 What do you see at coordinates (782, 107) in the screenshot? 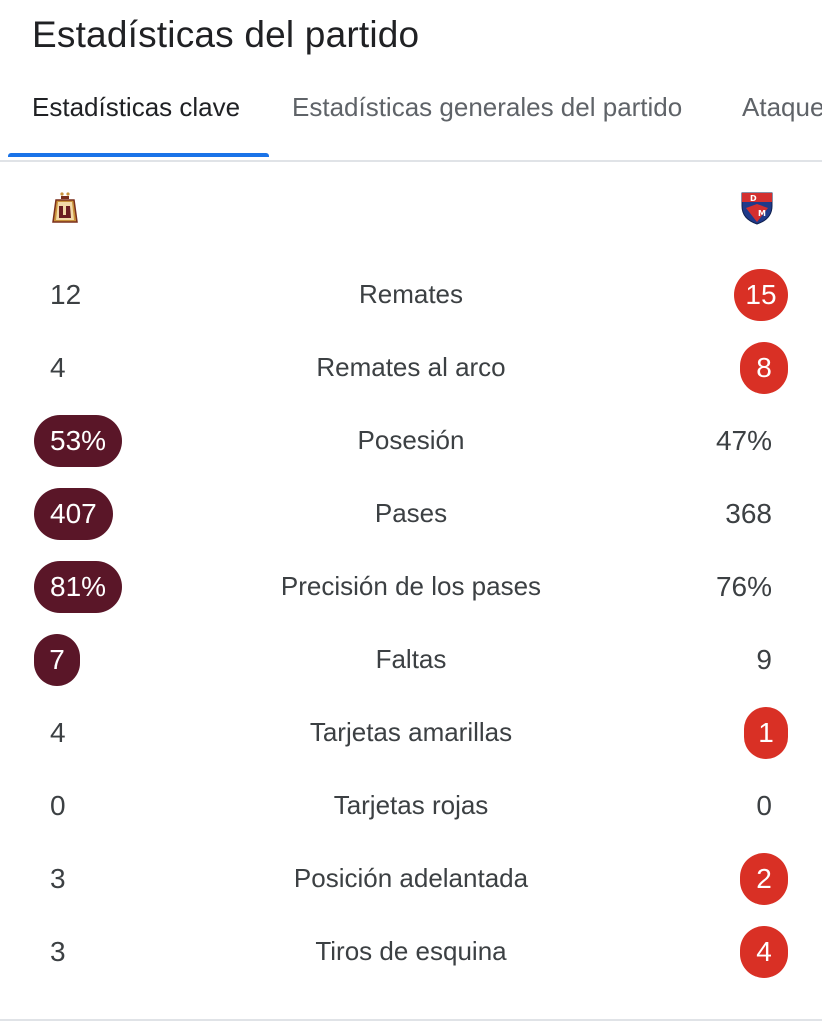
I see `tab-ataque: Ataque` at bounding box center [782, 107].